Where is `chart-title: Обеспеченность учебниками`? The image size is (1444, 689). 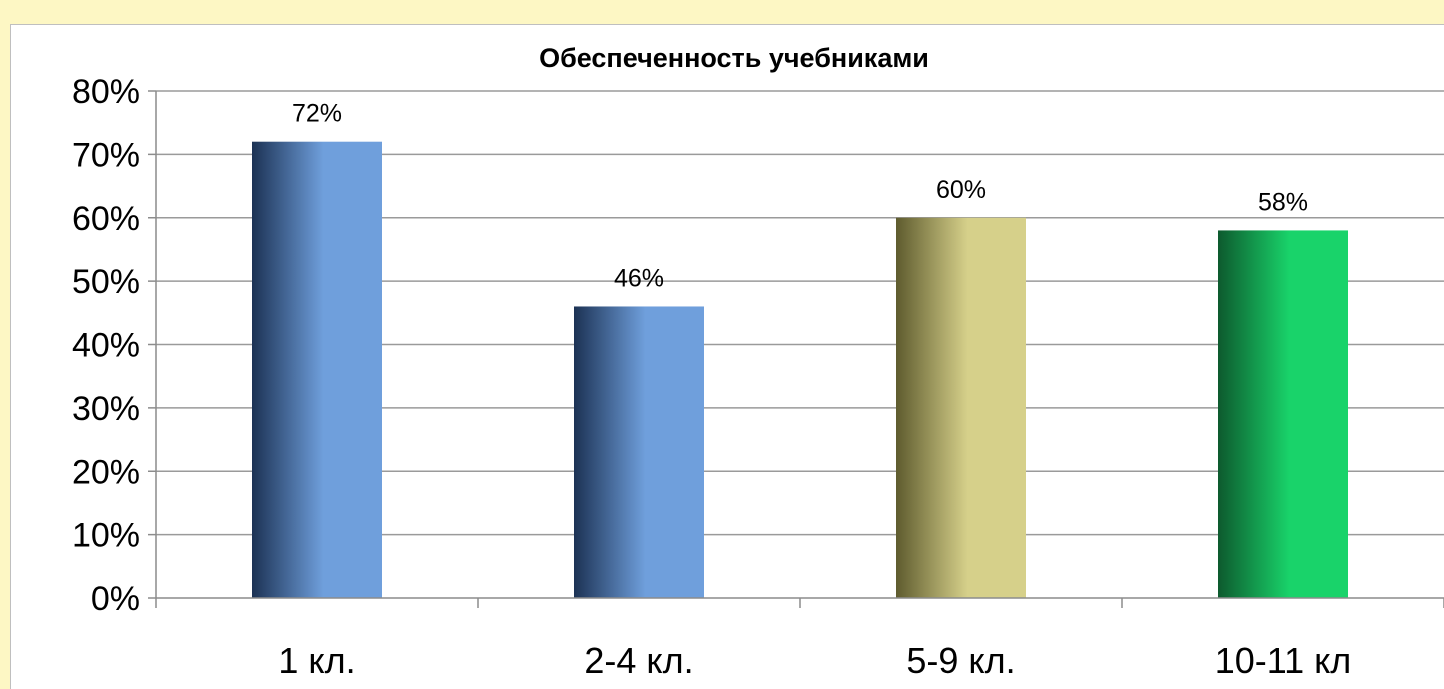 chart-title: Обеспеченность учебниками is located at coordinates (734, 58).